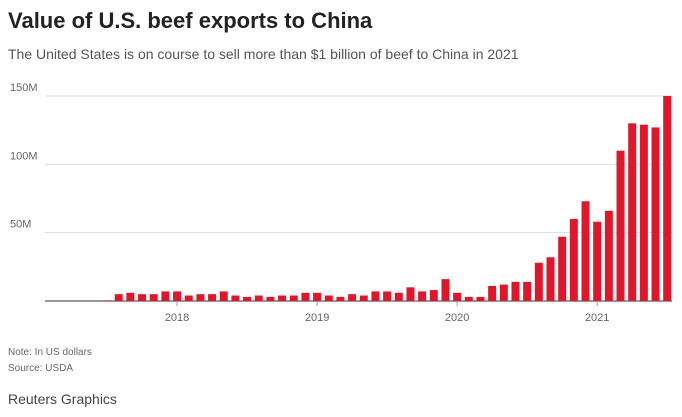  Describe the element at coordinates (457, 318) in the screenshot. I see `x-tick-label: 2020` at that location.